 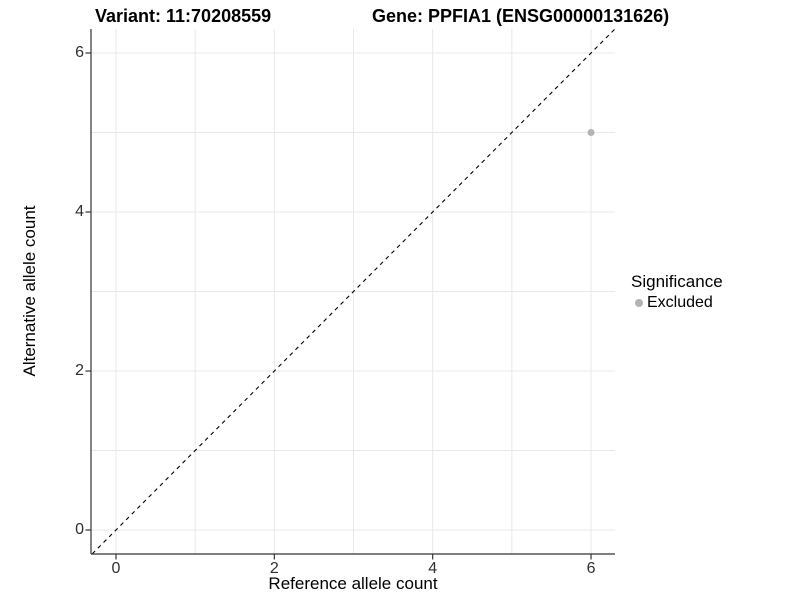 What do you see at coordinates (79, 211) in the screenshot?
I see `y-tick-label: 4` at bounding box center [79, 211].